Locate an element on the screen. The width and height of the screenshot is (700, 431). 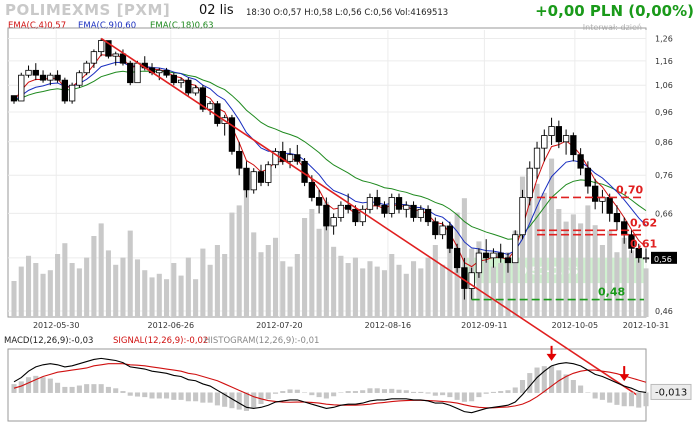
histogram-legend: HISTOGRAM(12,26,9):-0,01 is located at coordinates (262, 341).